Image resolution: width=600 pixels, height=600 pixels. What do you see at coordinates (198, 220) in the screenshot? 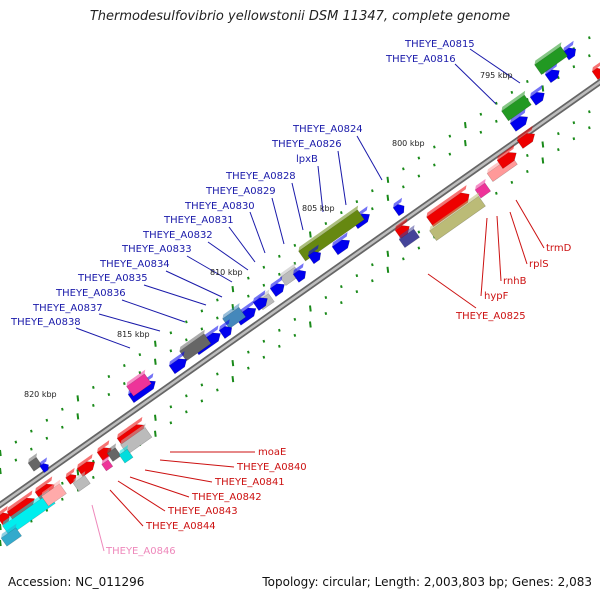
I see `gene-label-THEYE_A0831: THEYE_A0831` at bounding box center [198, 220].